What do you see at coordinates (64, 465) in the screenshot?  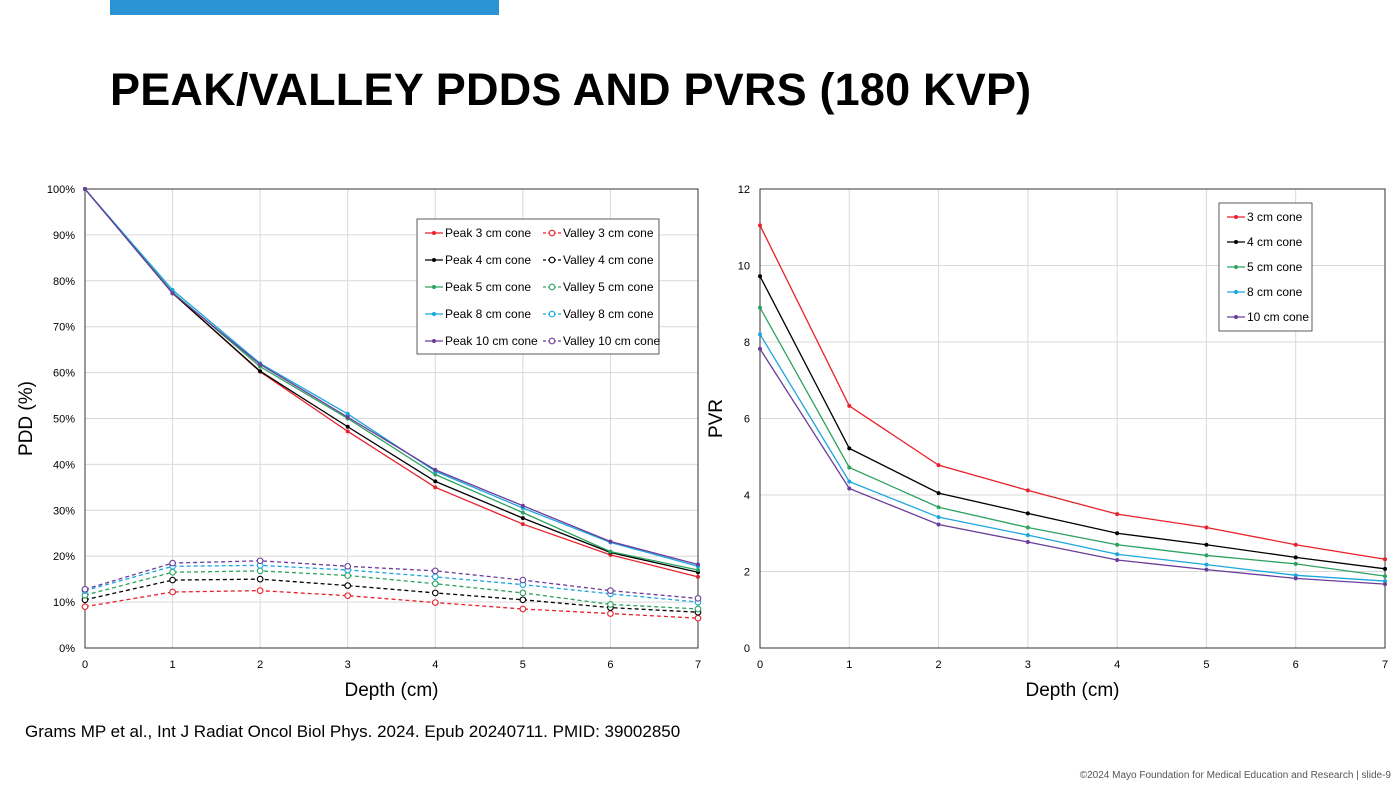 I see `y-tick-label: 40%` at bounding box center [64, 465].